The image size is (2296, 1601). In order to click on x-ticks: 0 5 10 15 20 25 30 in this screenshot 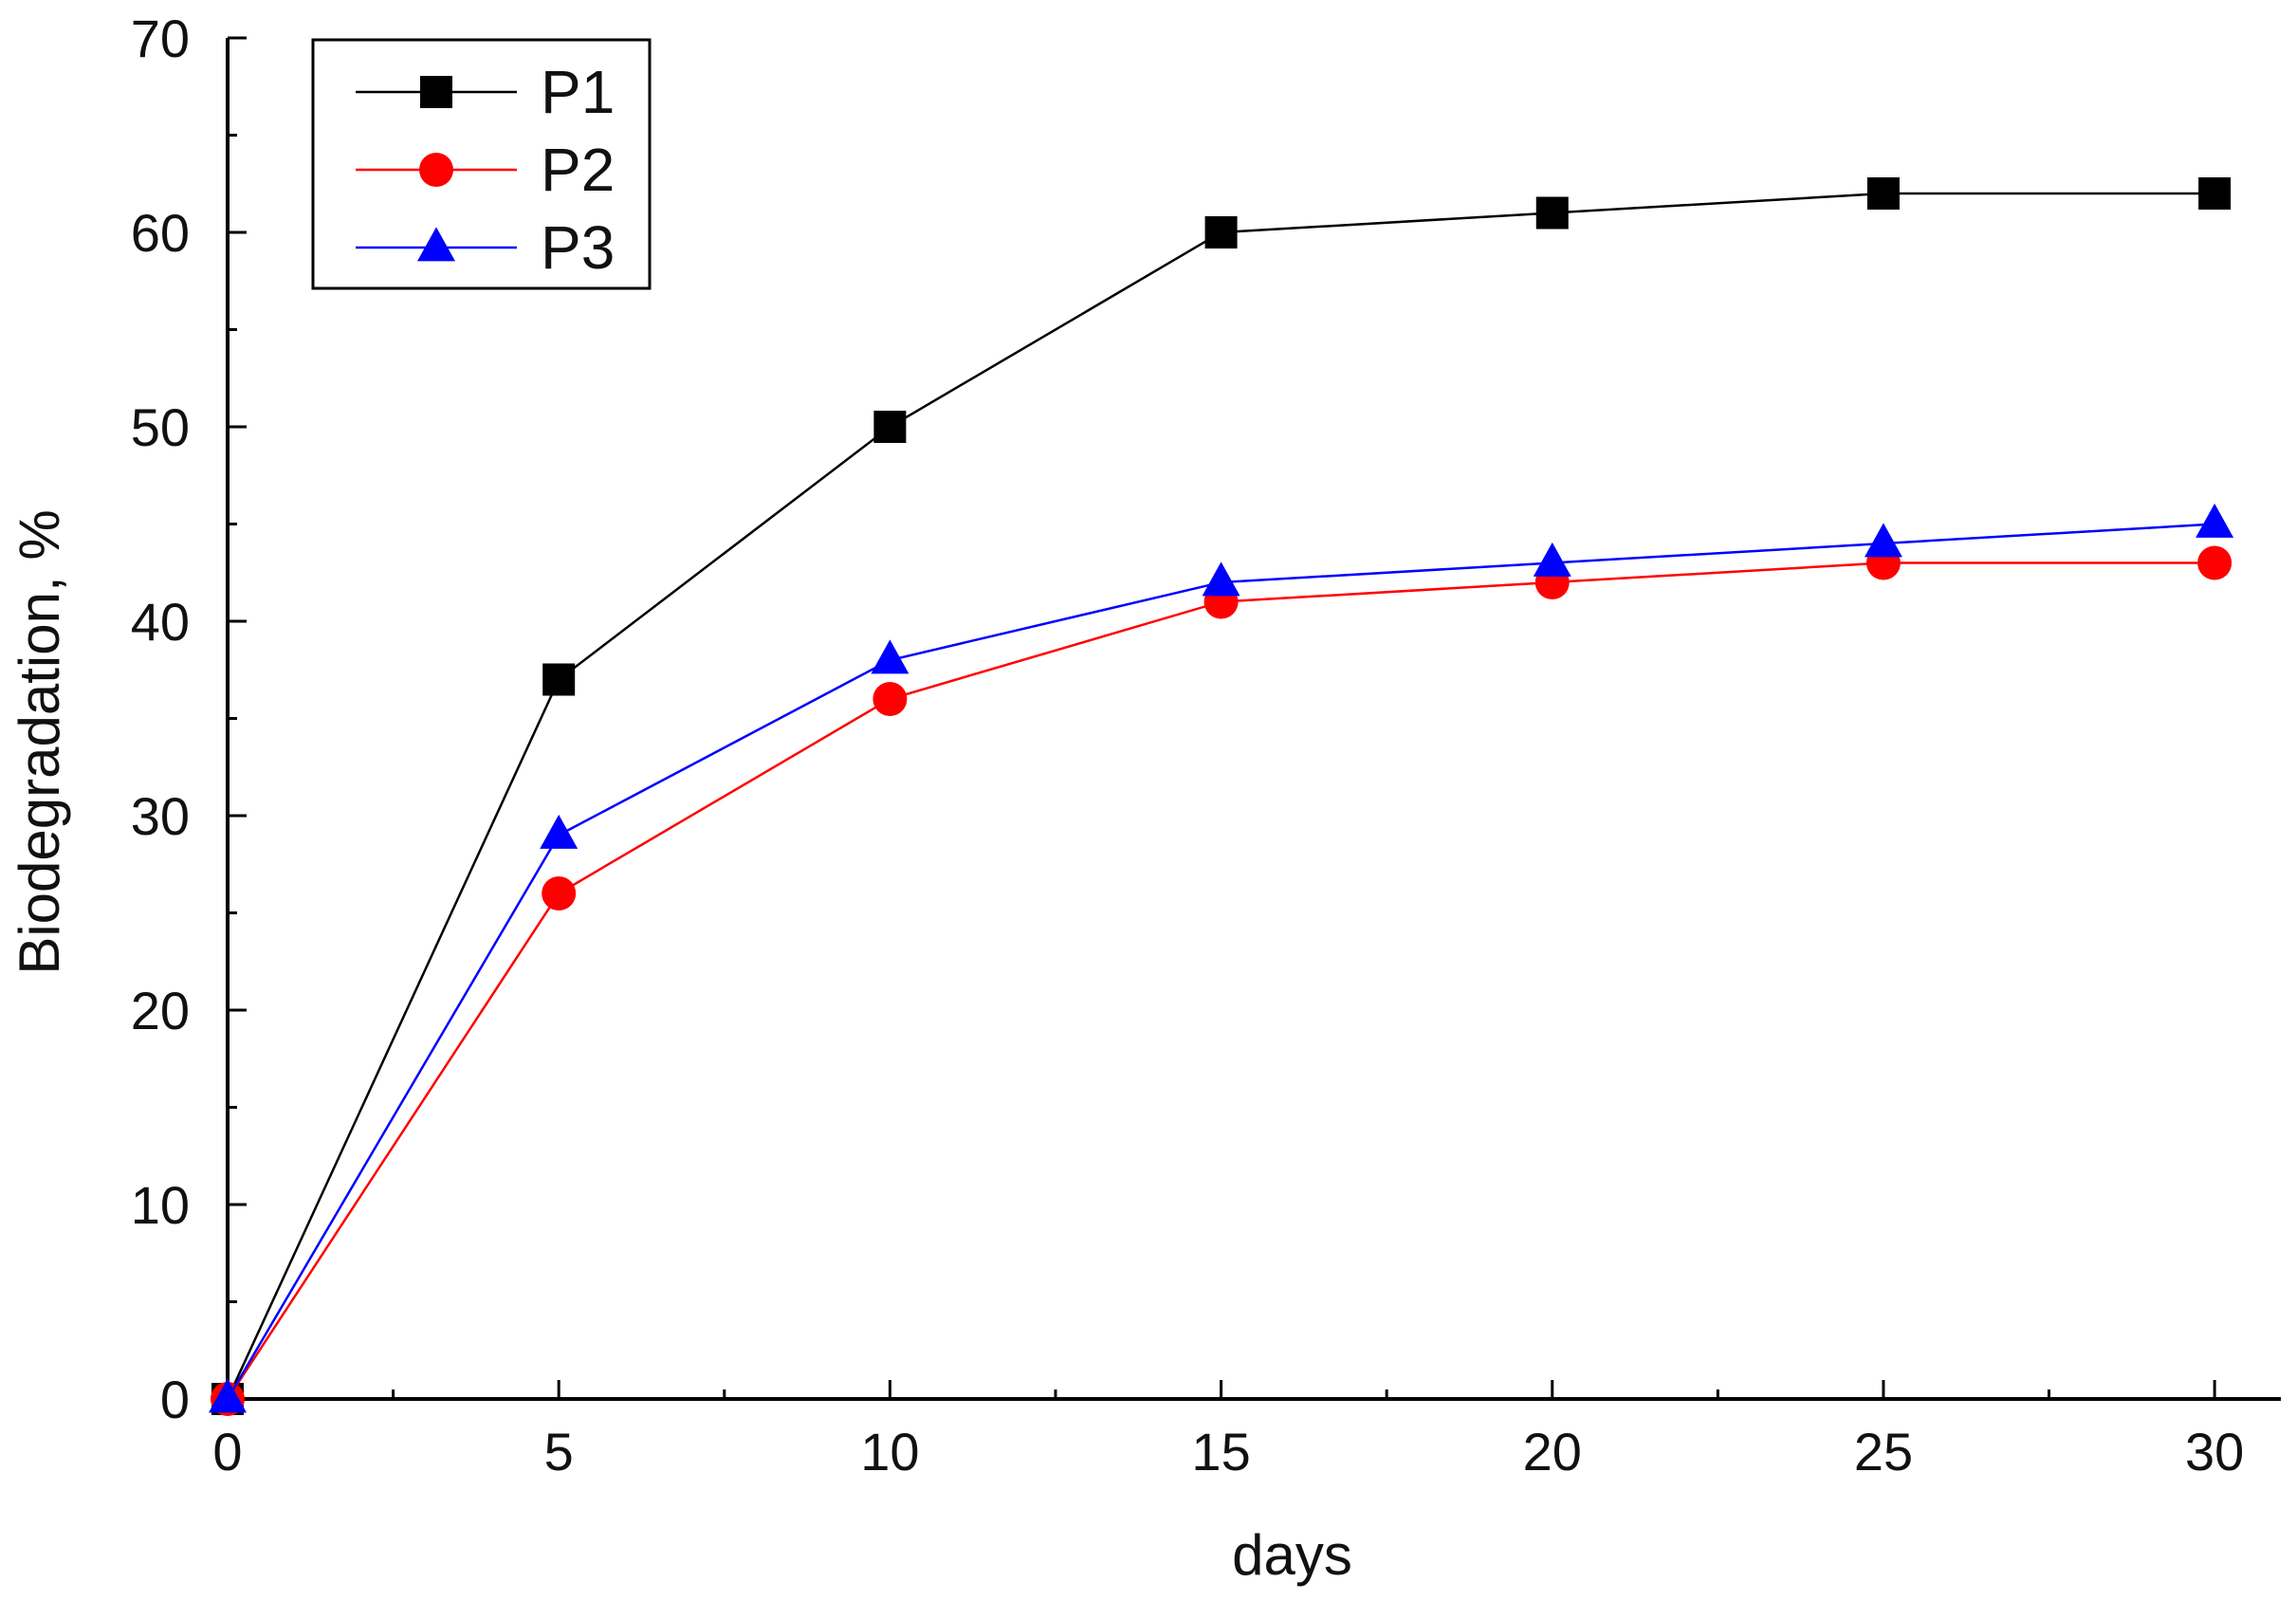, I will do `click(1228, 1430)`.